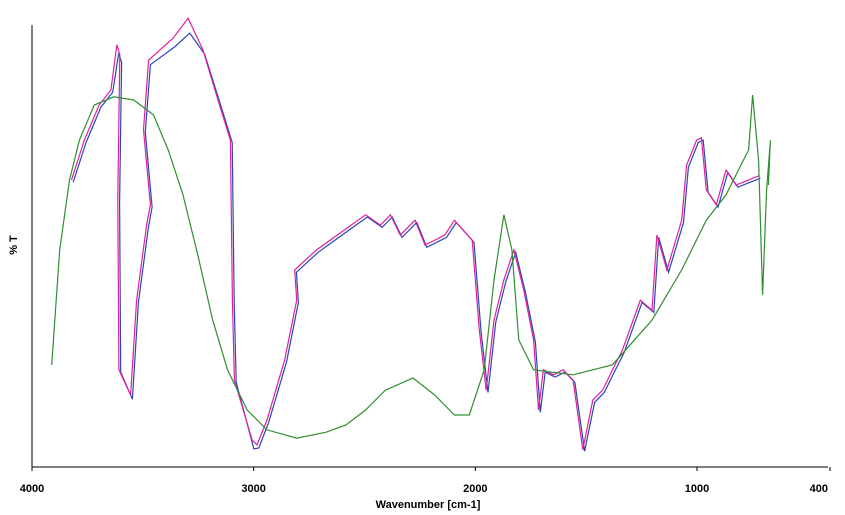  Describe the element at coordinates (428, 505) in the screenshot. I see `x-axis-label: Wavenumber [cm-1]` at that location.